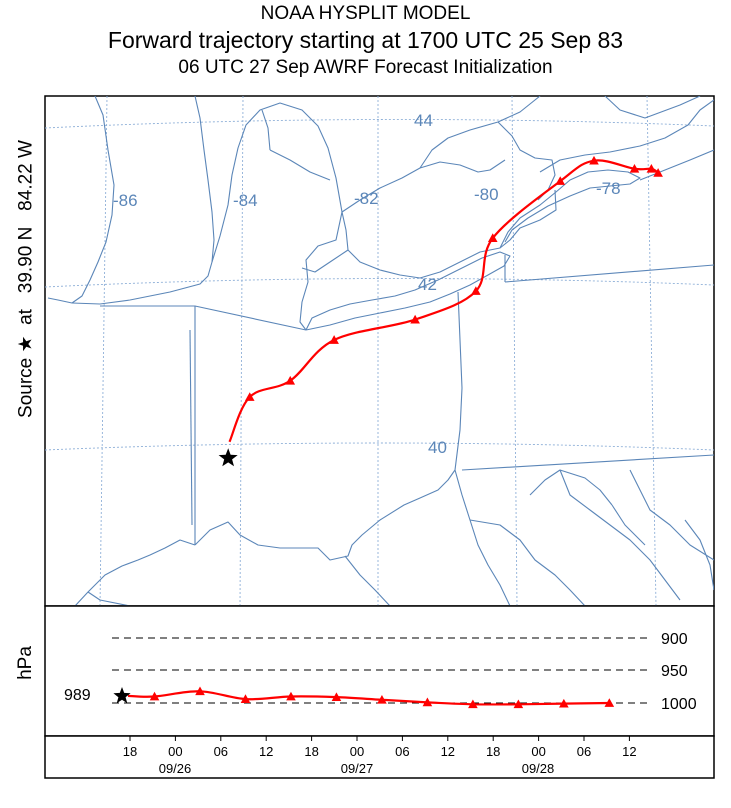 The width and height of the screenshot is (731, 808). I want to click on time-tick-label-6: 06, so click(402, 751).